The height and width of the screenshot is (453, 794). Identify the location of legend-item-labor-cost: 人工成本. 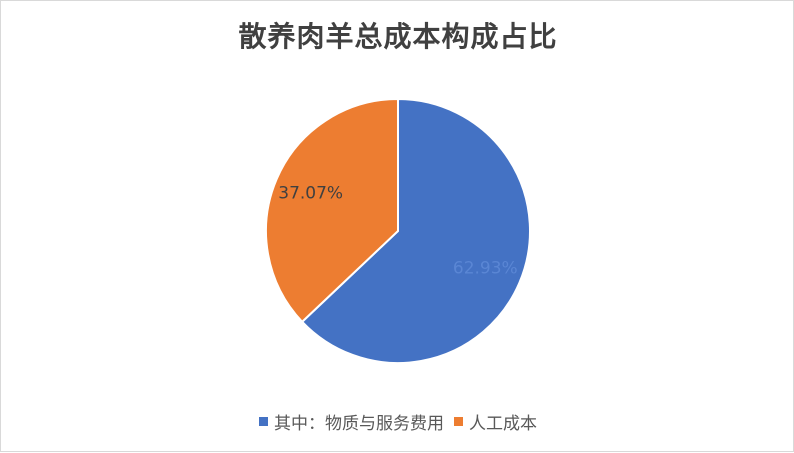
(495, 421).